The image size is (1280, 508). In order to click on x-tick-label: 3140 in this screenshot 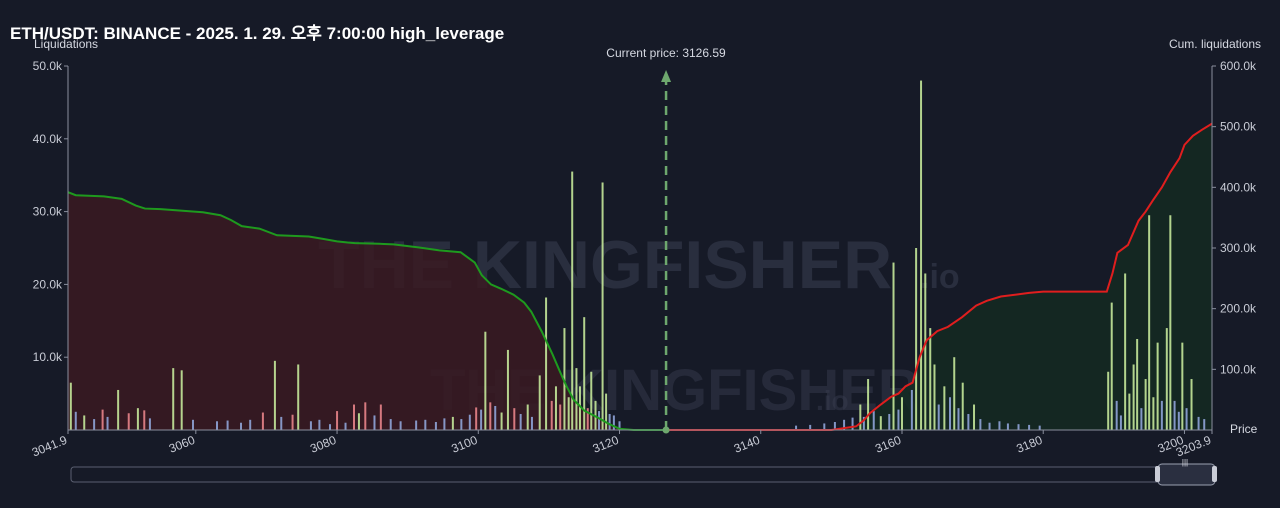, I will do `click(747, 444)`.